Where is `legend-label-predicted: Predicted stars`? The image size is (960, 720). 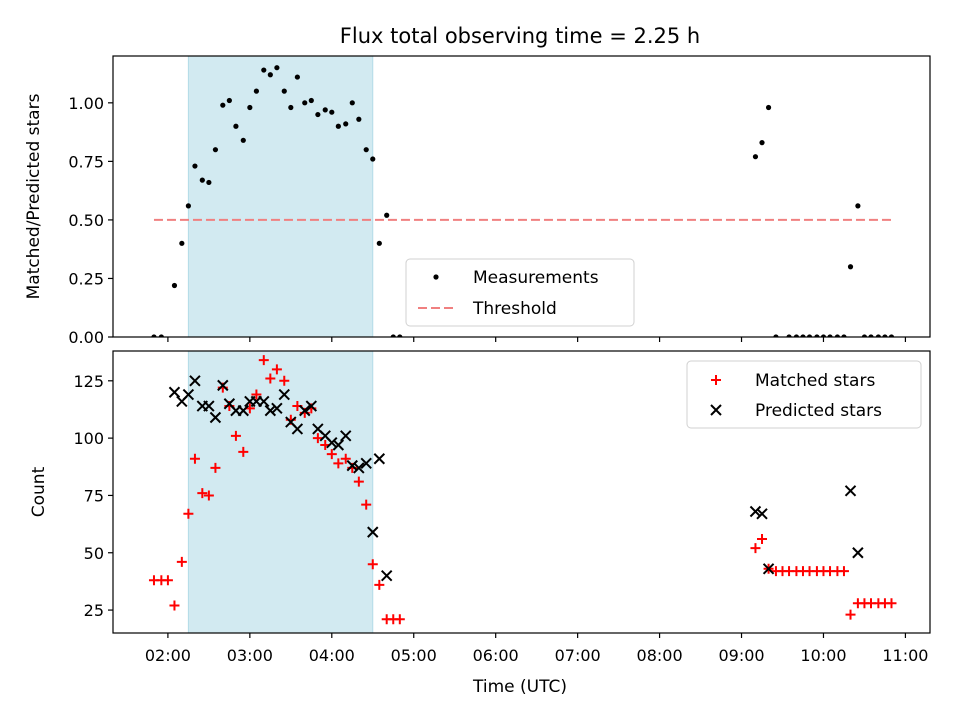
legend-label-predicted: Predicted stars is located at coordinates (818, 411).